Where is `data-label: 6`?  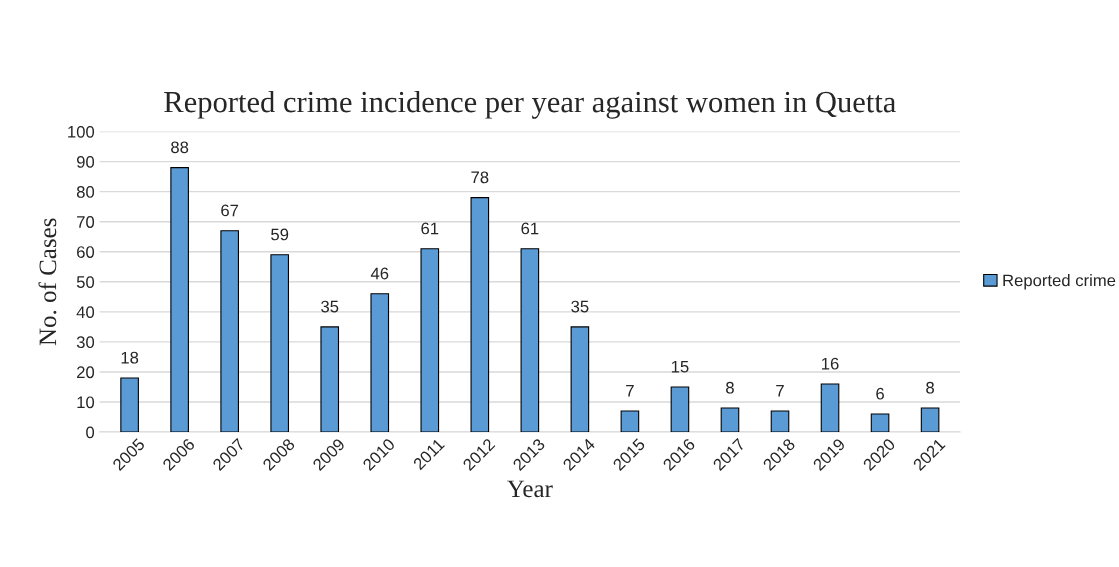 data-label: 6 is located at coordinates (880, 393).